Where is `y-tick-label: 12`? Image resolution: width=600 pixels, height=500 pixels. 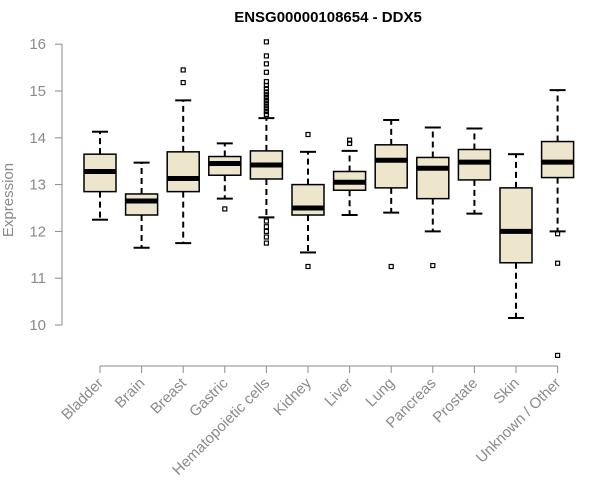 y-tick-label: 12 is located at coordinates (37, 231).